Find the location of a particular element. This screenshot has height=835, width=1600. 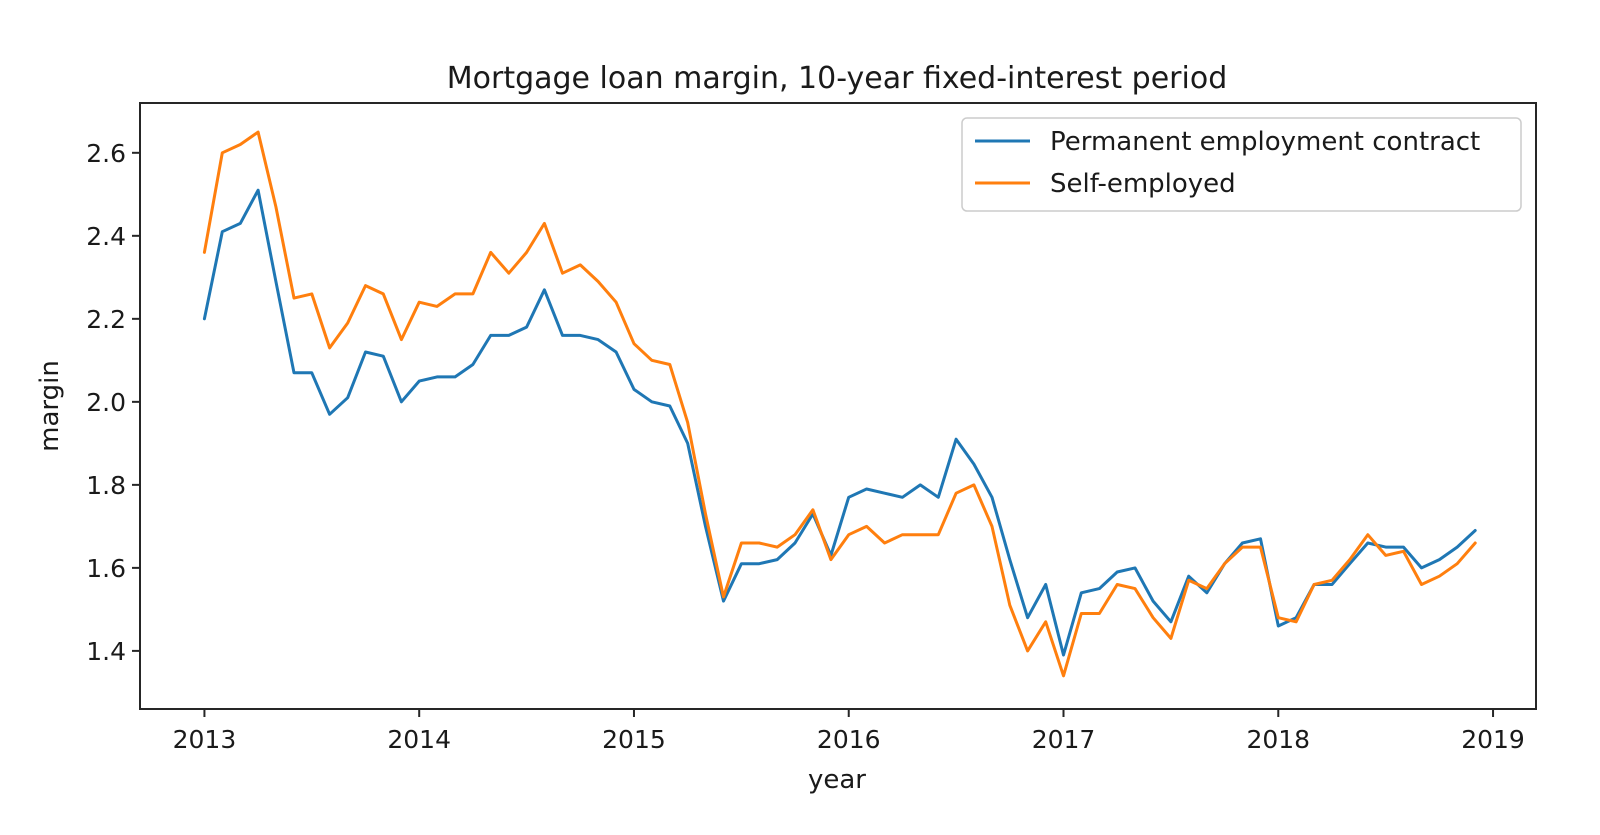

y-axis-label: margin is located at coordinates (50, 406).